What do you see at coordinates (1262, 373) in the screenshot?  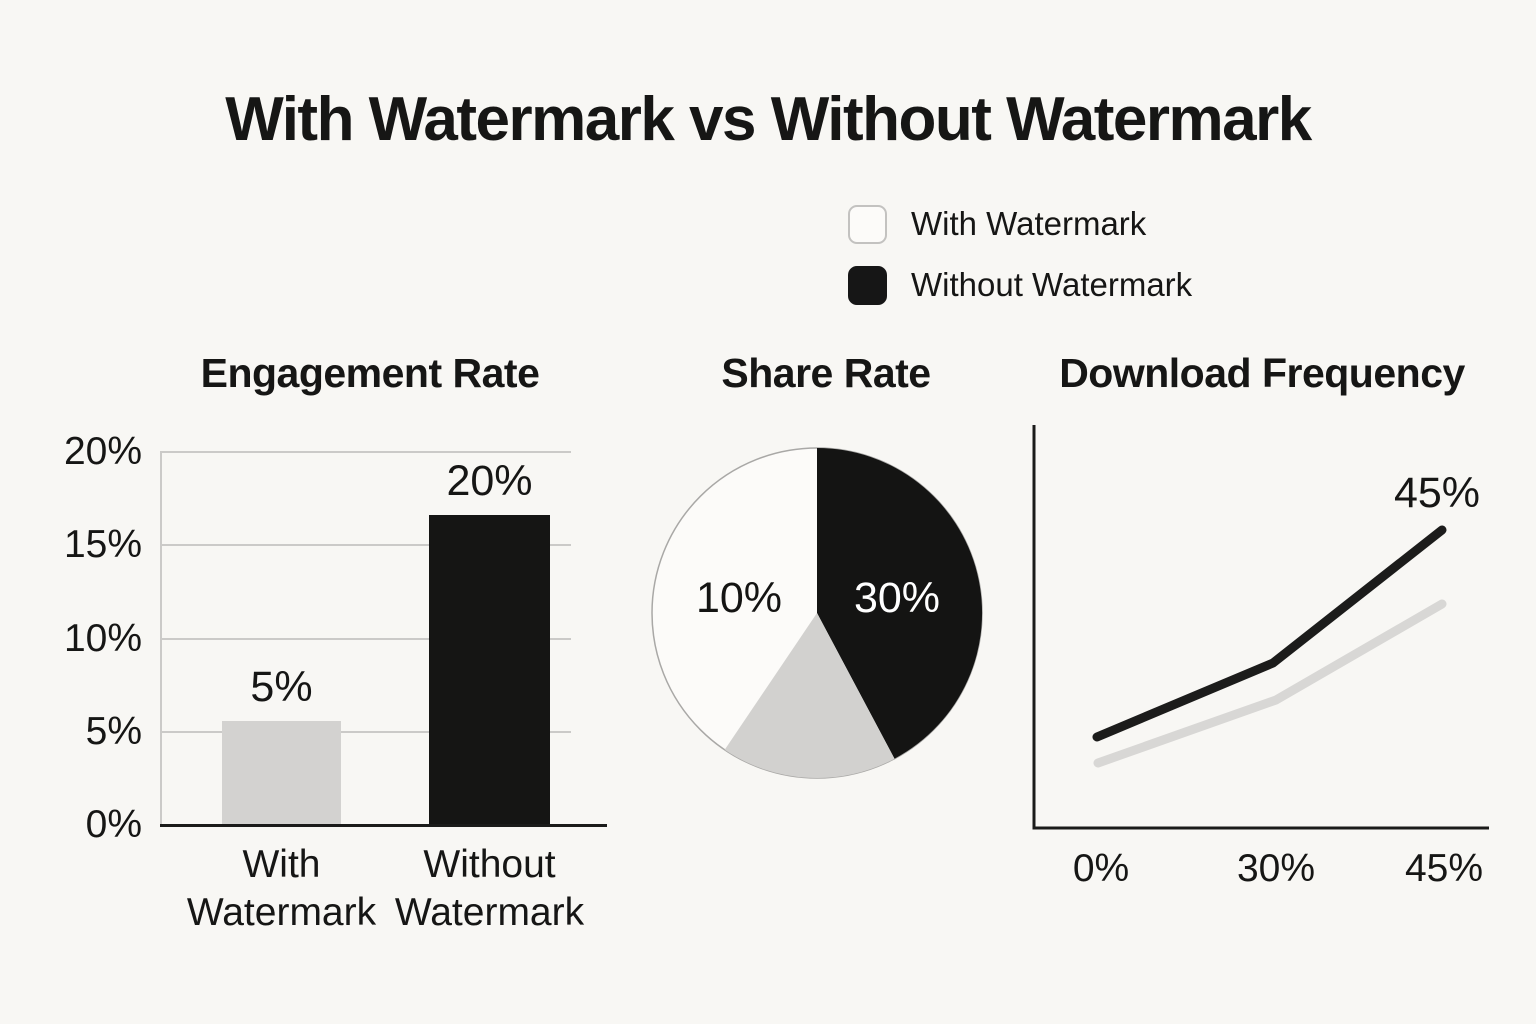 I see `line-chart-title: Download Frequency` at bounding box center [1262, 373].